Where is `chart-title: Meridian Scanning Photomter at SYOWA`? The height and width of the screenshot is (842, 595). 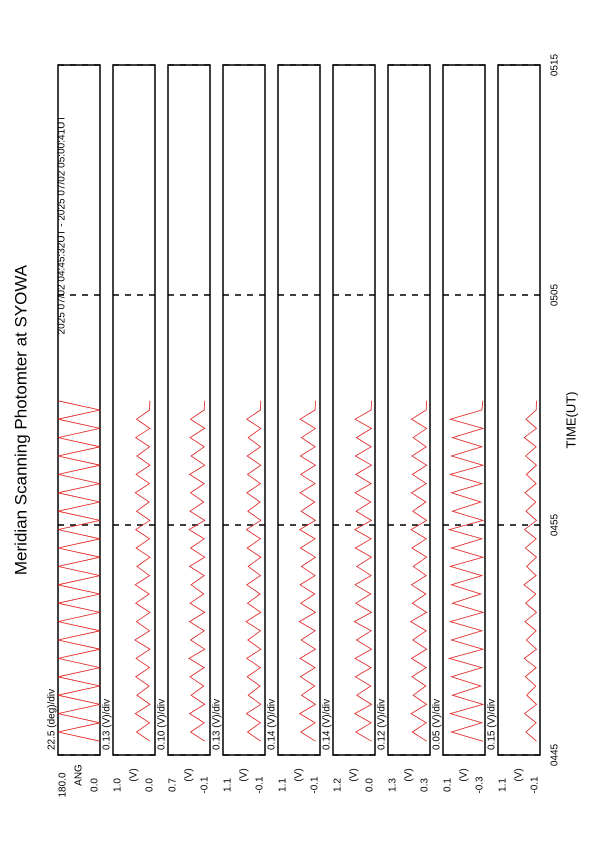
chart-title: Meridian Scanning Photomter at SYOWA is located at coordinates (20, 419).